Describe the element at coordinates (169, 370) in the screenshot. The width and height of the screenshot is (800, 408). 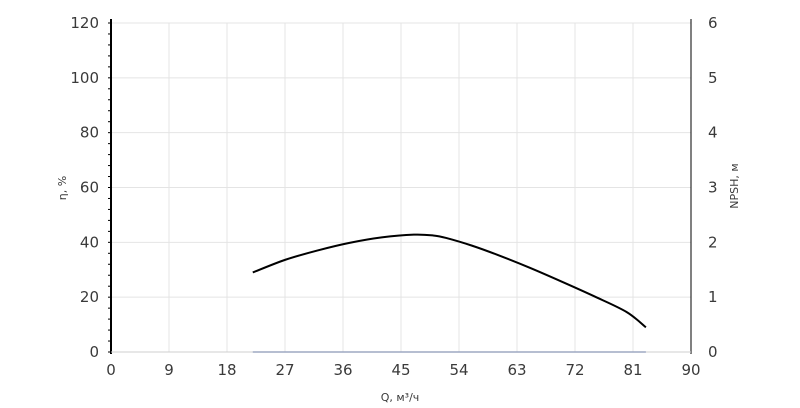
I see `x-tick-label: 9` at that location.